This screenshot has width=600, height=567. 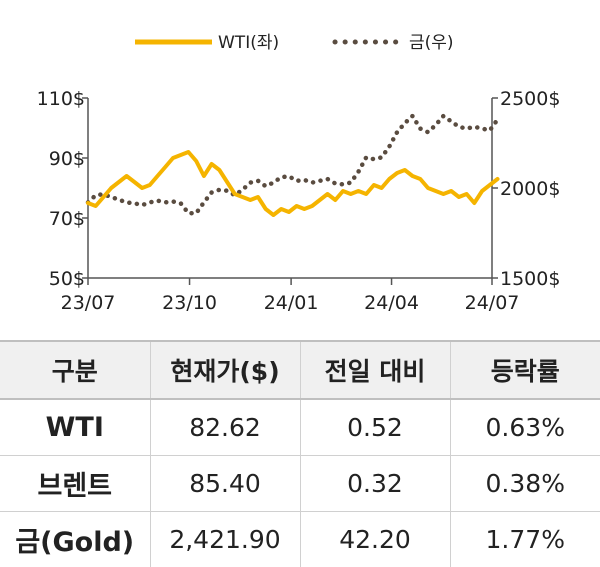 I want to click on legend-wti-label: WTI(좌), so click(x=248, y=43).